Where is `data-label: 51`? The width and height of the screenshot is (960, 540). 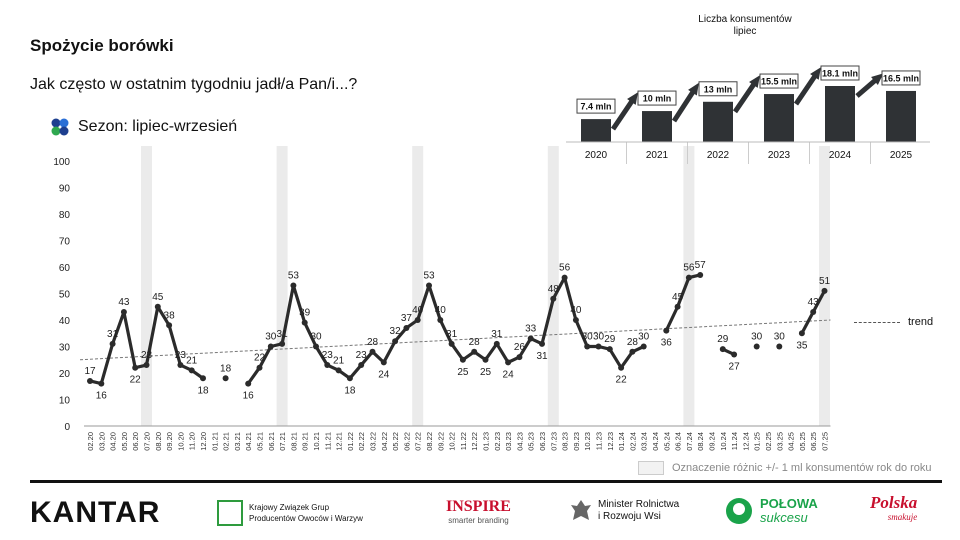
data-label: 51 is located at coordinates (825, 281).